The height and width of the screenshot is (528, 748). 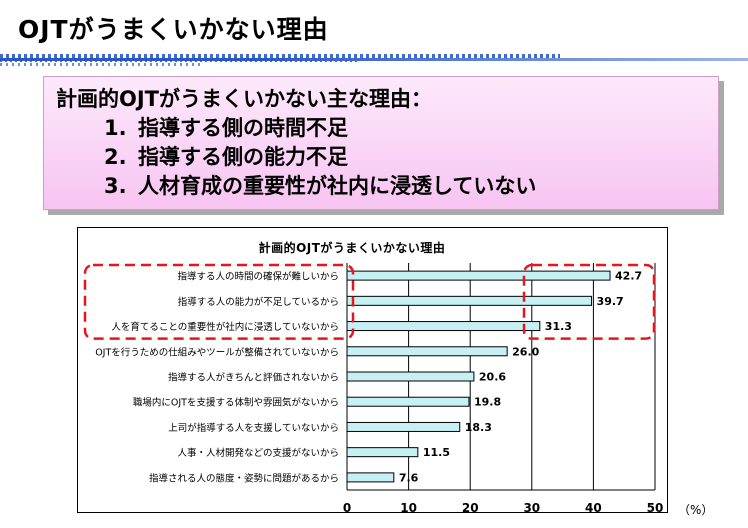 What do you see at coordinates (558, 326) in the screenshot?
I see `value-label: 31.3` at bounding box center [558, 326].